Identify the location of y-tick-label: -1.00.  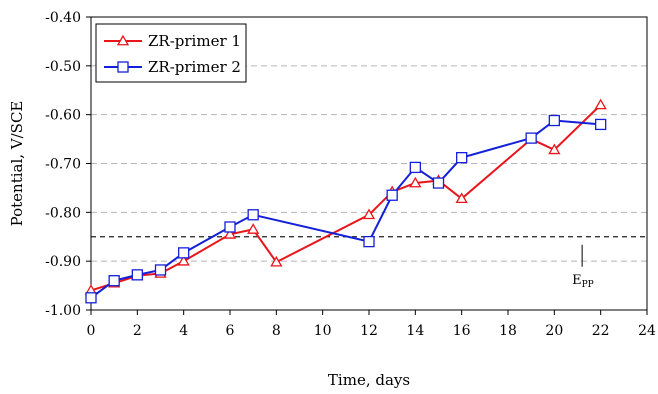
(63, 311).